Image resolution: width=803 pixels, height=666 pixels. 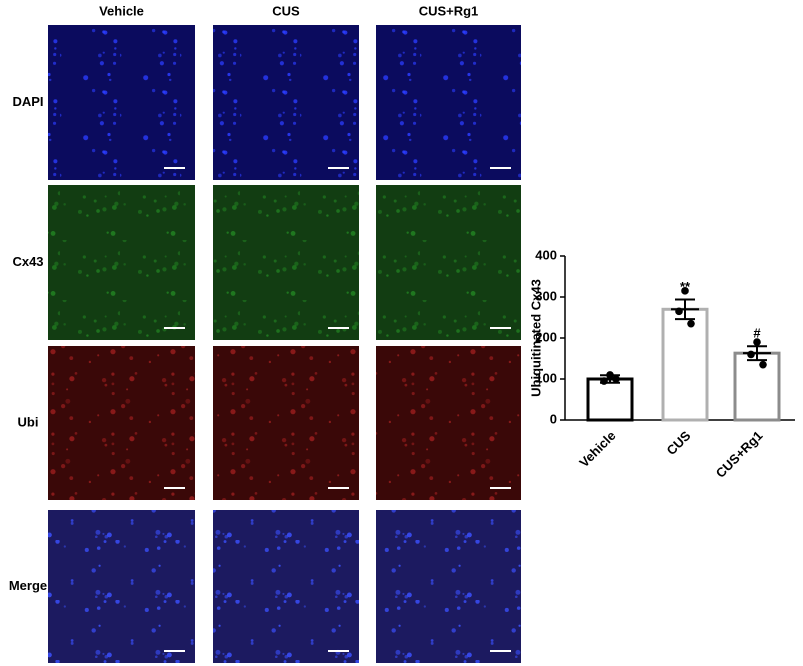 I want to click on y-axis-label: Ubiquitinated Cx43, so click(x=535, y=338).